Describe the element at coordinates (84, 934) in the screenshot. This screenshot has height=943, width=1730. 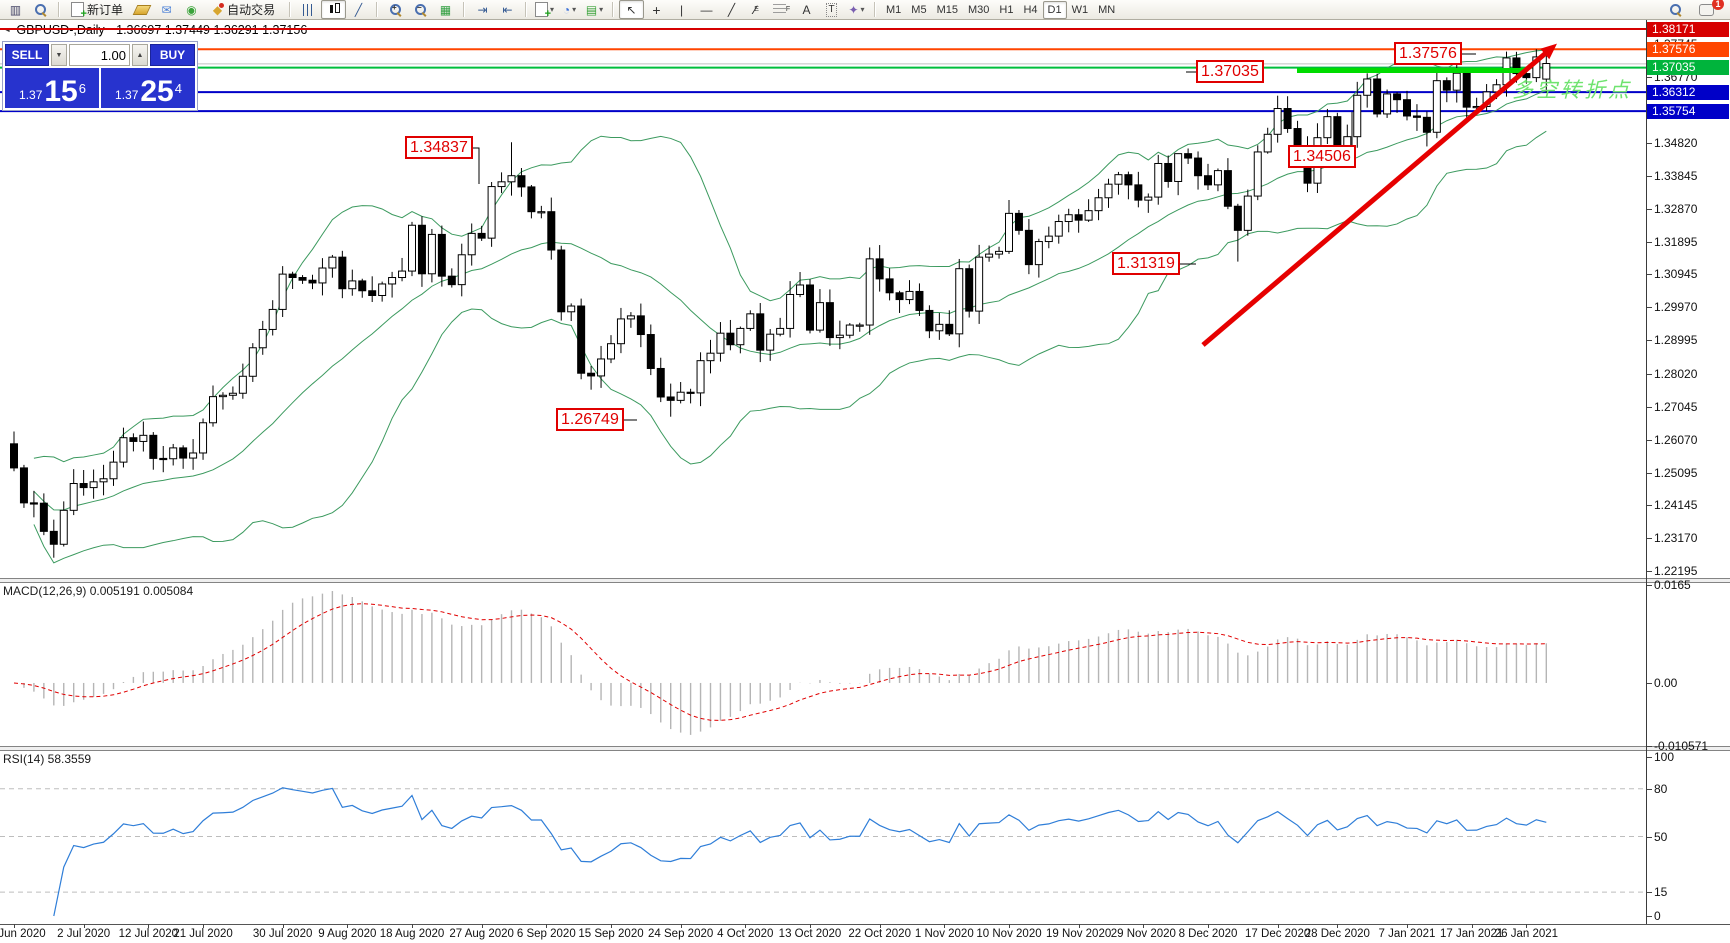
I see `date-label: 2 Jul 2020` at that location.